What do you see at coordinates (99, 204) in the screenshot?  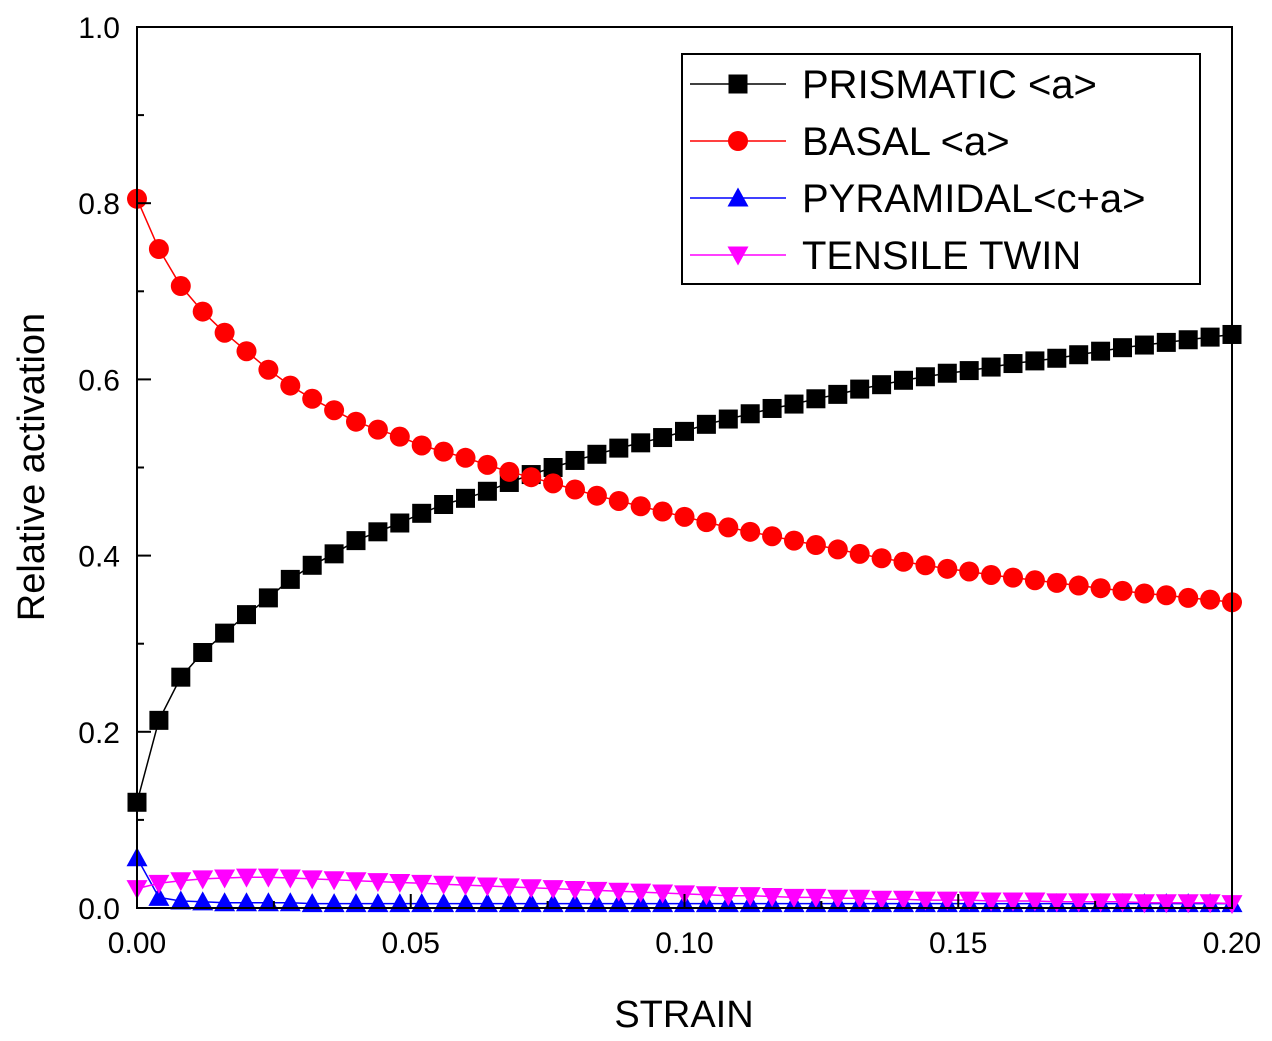 I see `y-tick-label: 0.8` at bounding box center [99, 204].